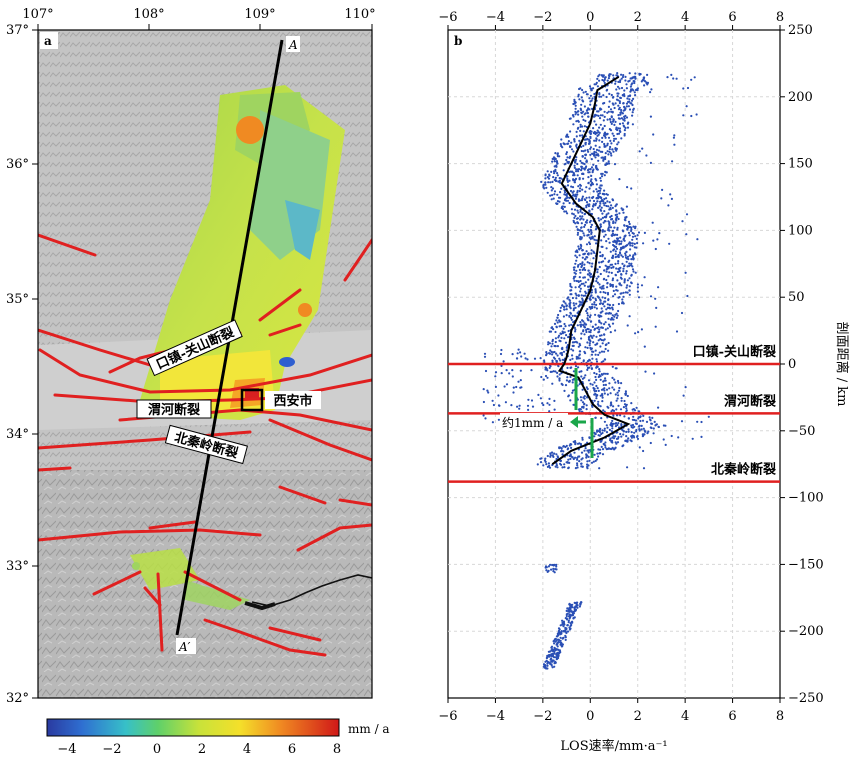 The width and height of the screenshot is (850, 759). I want to click on lat-tick-label: 37°, so click(17, 30).